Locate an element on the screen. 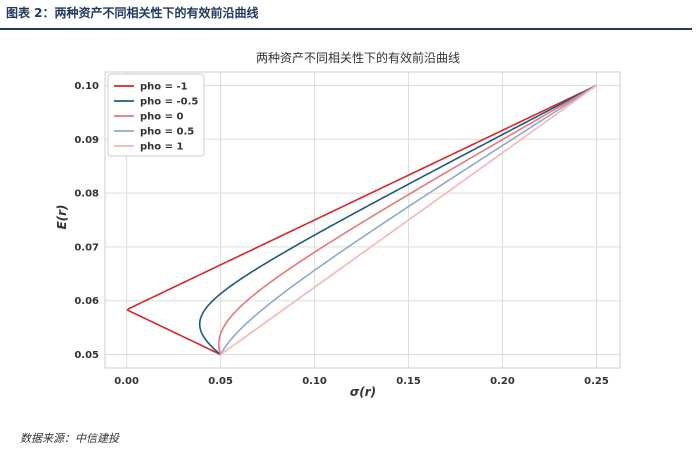 This screenshot has height=456, width=700. x-tick-label: 0.00 is located at coordinates (126, 381).